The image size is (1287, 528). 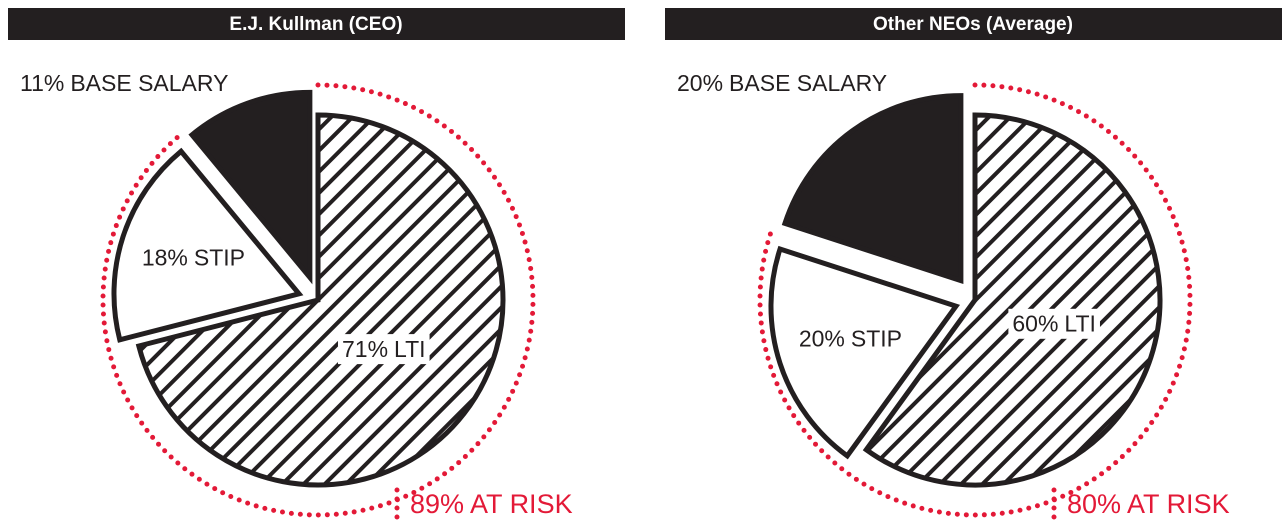 I want to click on slice-label-group: 11% BASE SALARY, so click(x=124, y=83).